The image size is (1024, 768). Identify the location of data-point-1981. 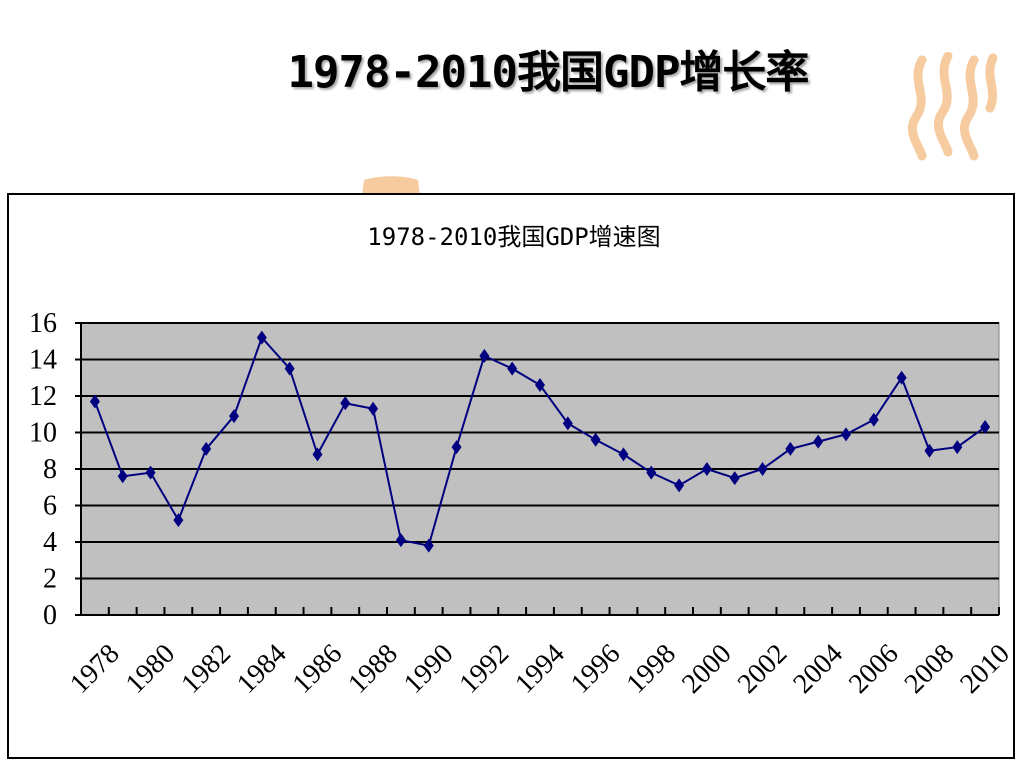
(178, 520).